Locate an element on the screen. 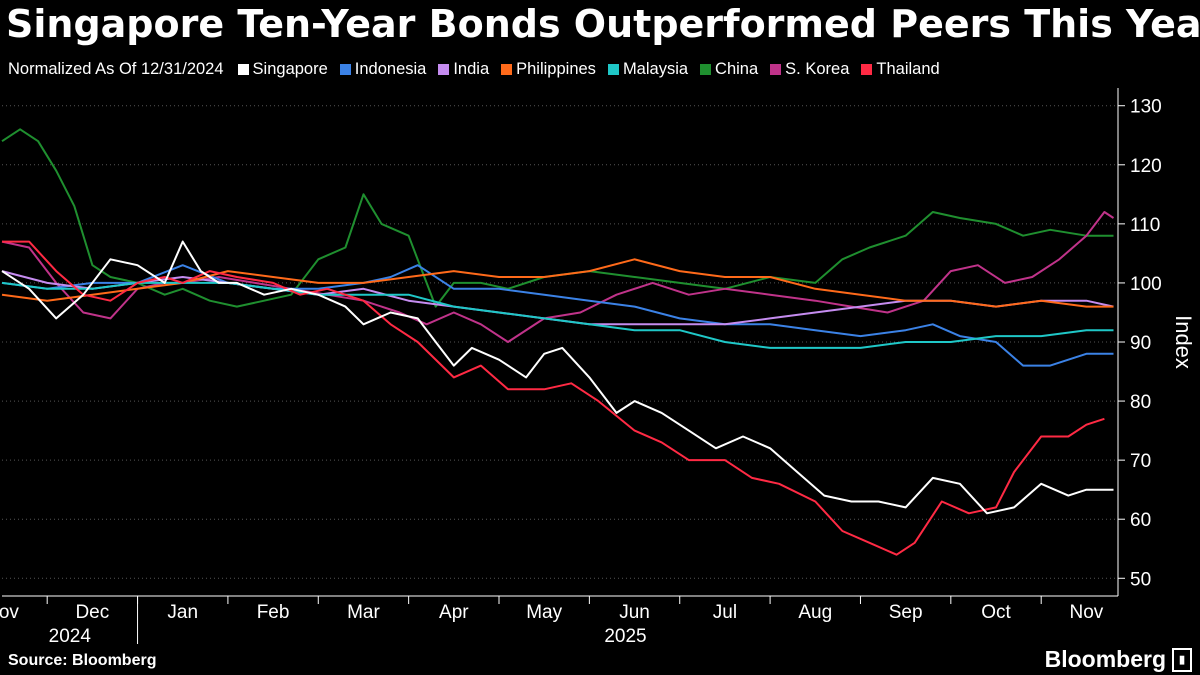 Image resolution: width=1200 pixels, height=675 pixels. x-tick-label: Feb is located at coordinates (273, 612).